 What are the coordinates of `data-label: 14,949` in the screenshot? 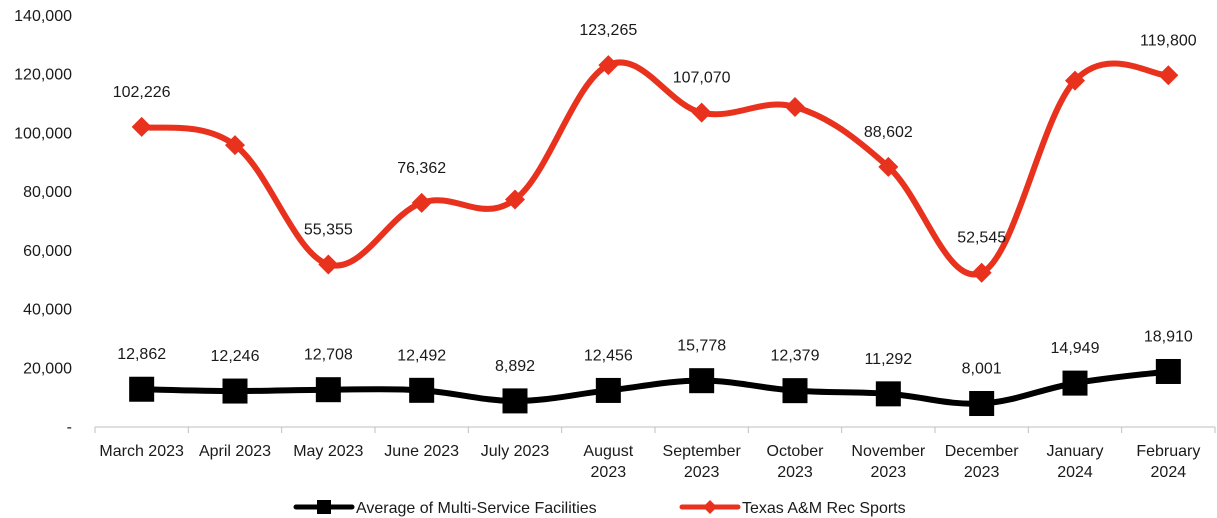 It's located at (1075, 348).